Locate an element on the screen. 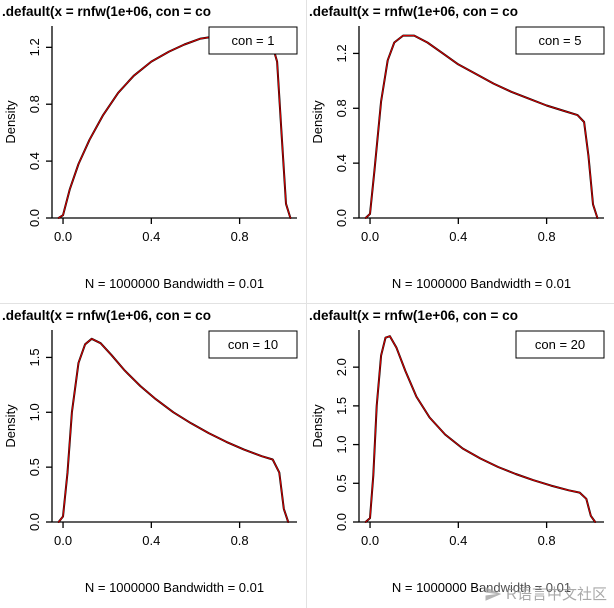 The image size is (614, 608). y-tick-label: 2.0 is located at coordinates (341, 367).